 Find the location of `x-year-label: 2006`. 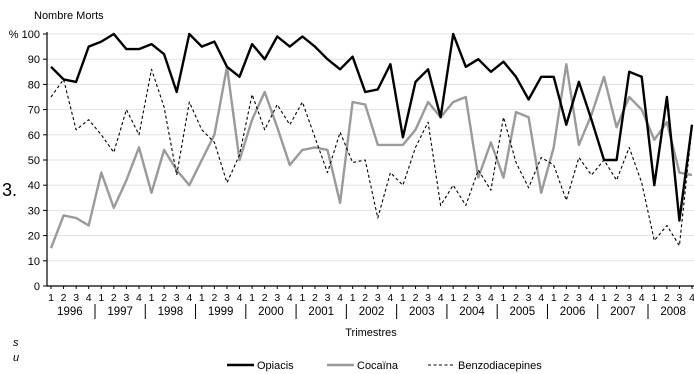

x-year-label: 2006 is located at coordinates (573, 312).